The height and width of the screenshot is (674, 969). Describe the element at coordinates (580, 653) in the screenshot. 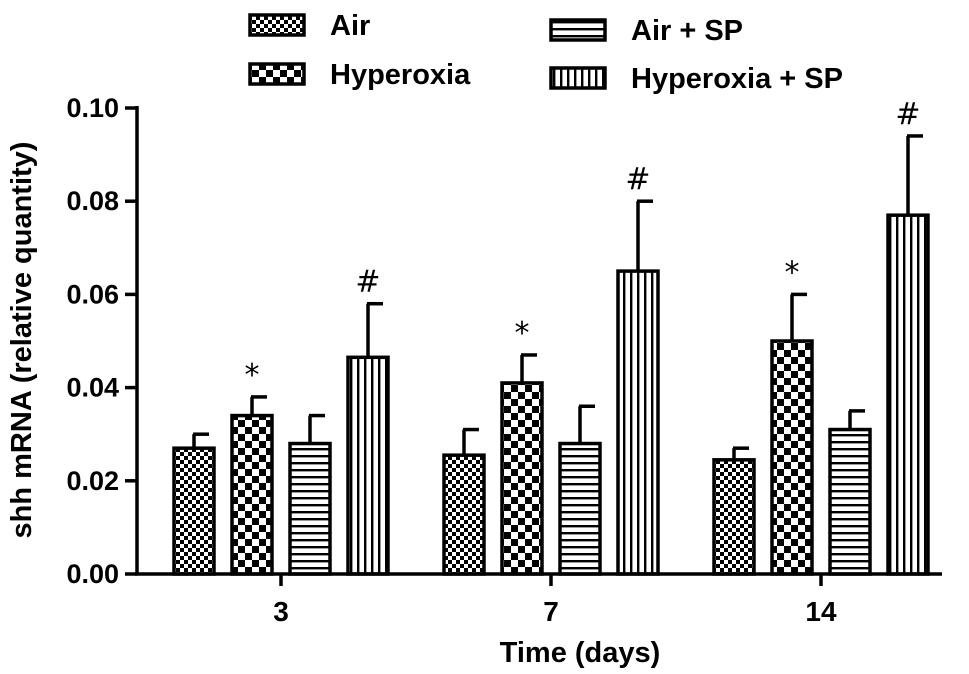

I see `x-axis-title: Time (days)` at that location.